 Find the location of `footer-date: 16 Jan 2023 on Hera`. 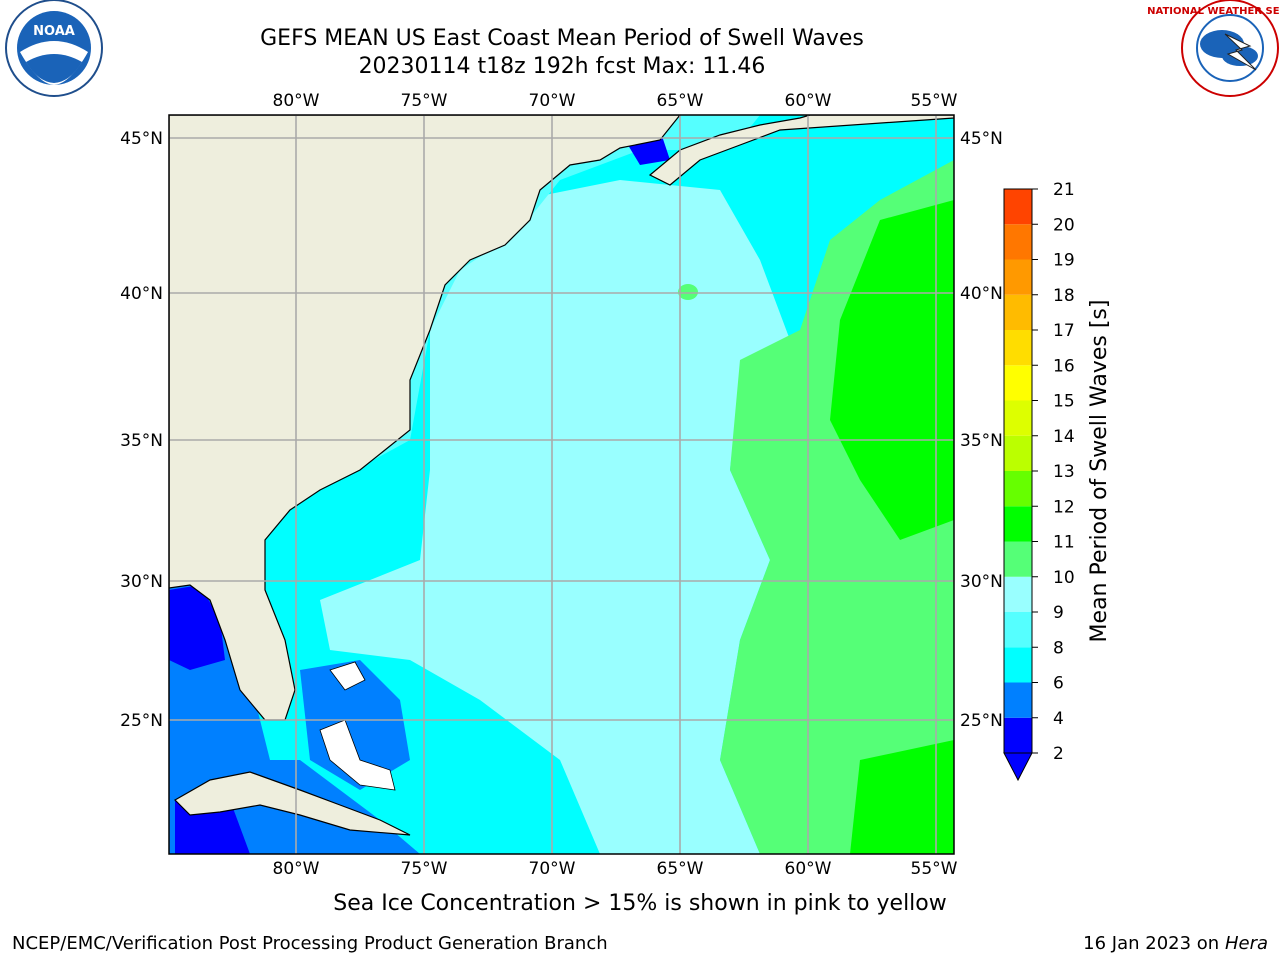

footer-date: 16 Jan 2023 on Hera is located at coordinates (1175, 943).